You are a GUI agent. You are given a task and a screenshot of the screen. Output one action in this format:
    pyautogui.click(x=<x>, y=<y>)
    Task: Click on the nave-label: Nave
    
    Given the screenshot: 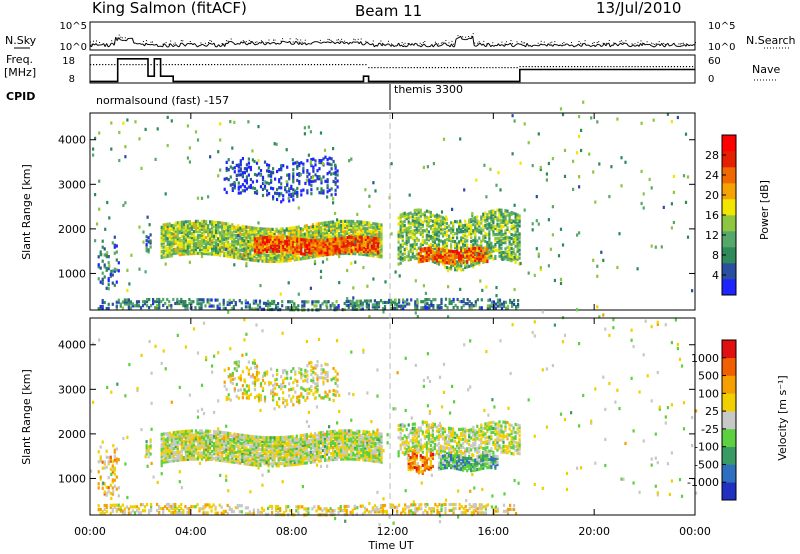 What is the action you would take?
    pyautogui.click(x=766, y=69)
    